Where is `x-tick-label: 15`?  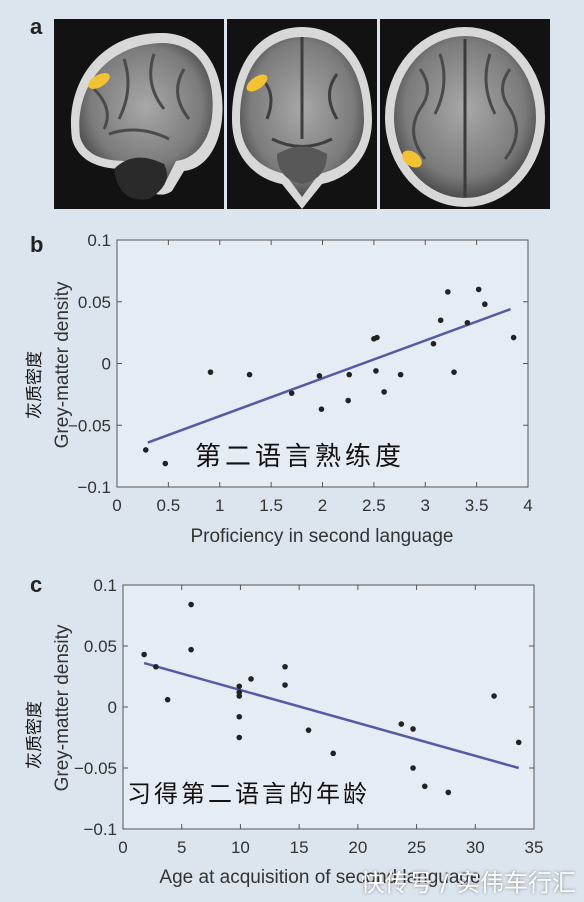
x-tick-label: 15 is located at coordinates (299, 847).